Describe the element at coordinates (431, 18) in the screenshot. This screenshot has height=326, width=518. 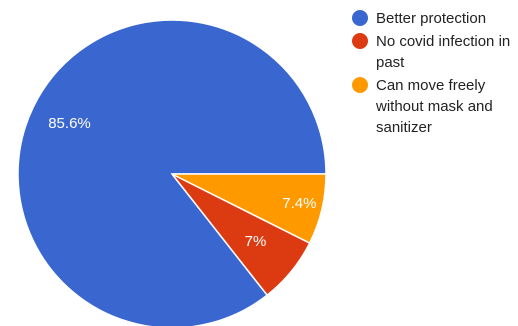
I see `legend-label-1: Better protection` at that location.